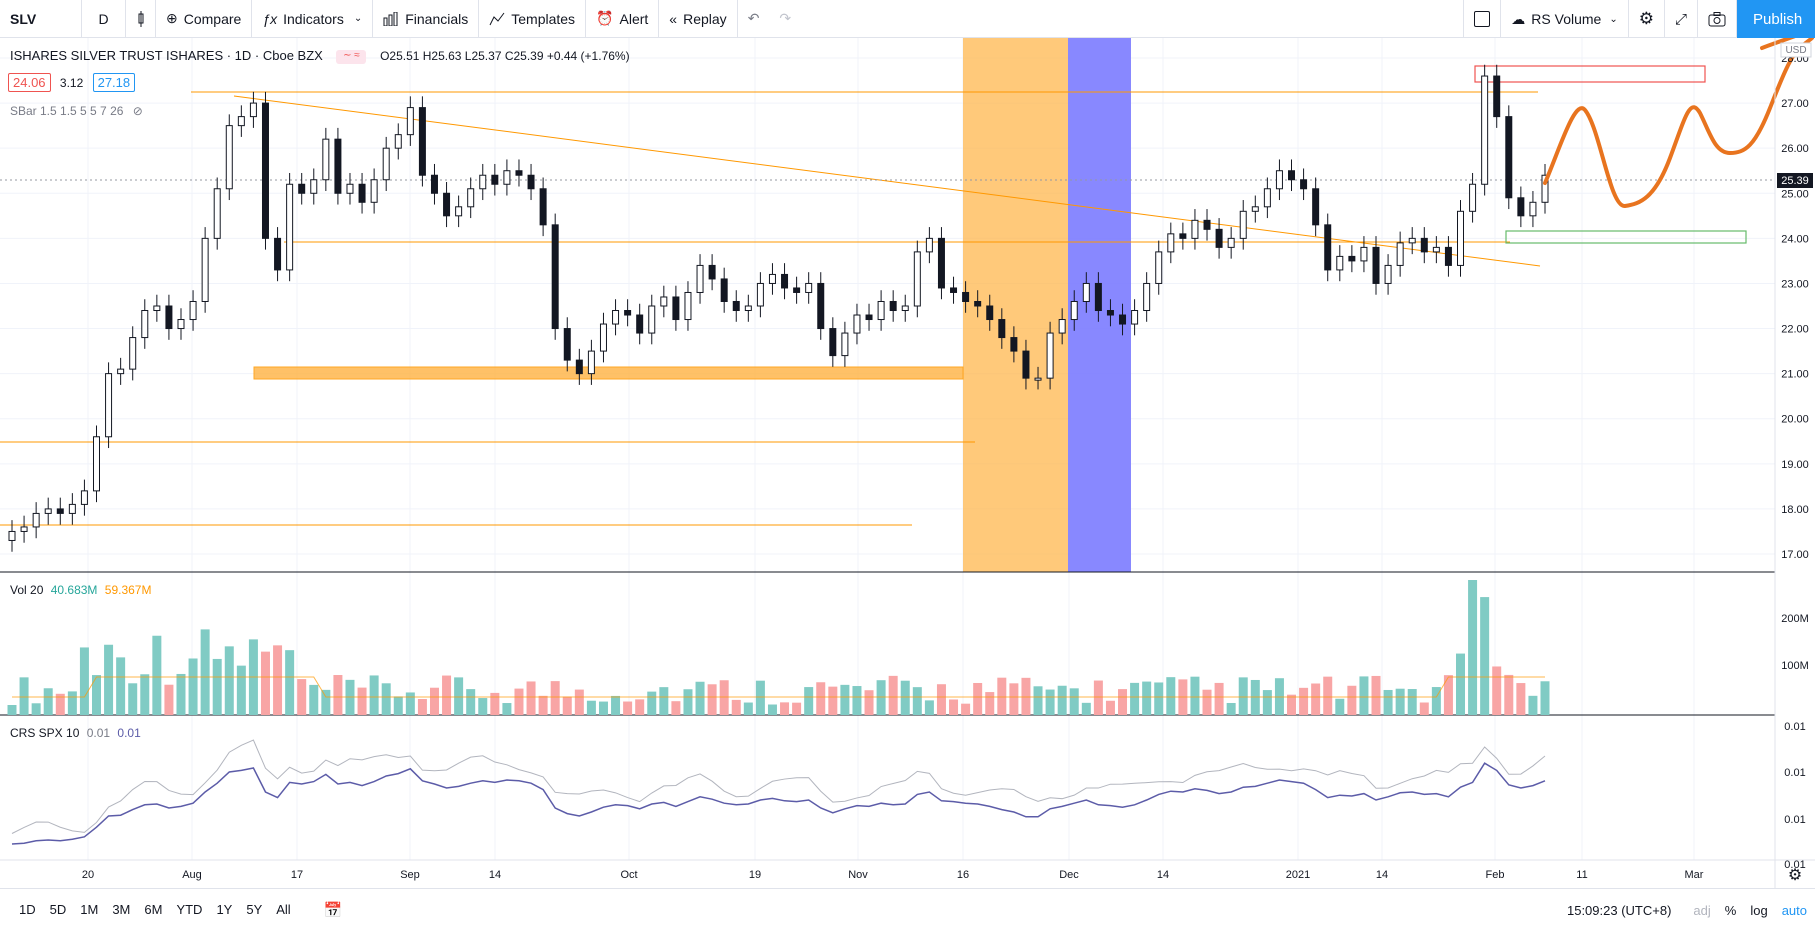  What do you see at coordinates (608, 373) in the screenshot?
I see `support-zone` at bounding box center [608, 373].